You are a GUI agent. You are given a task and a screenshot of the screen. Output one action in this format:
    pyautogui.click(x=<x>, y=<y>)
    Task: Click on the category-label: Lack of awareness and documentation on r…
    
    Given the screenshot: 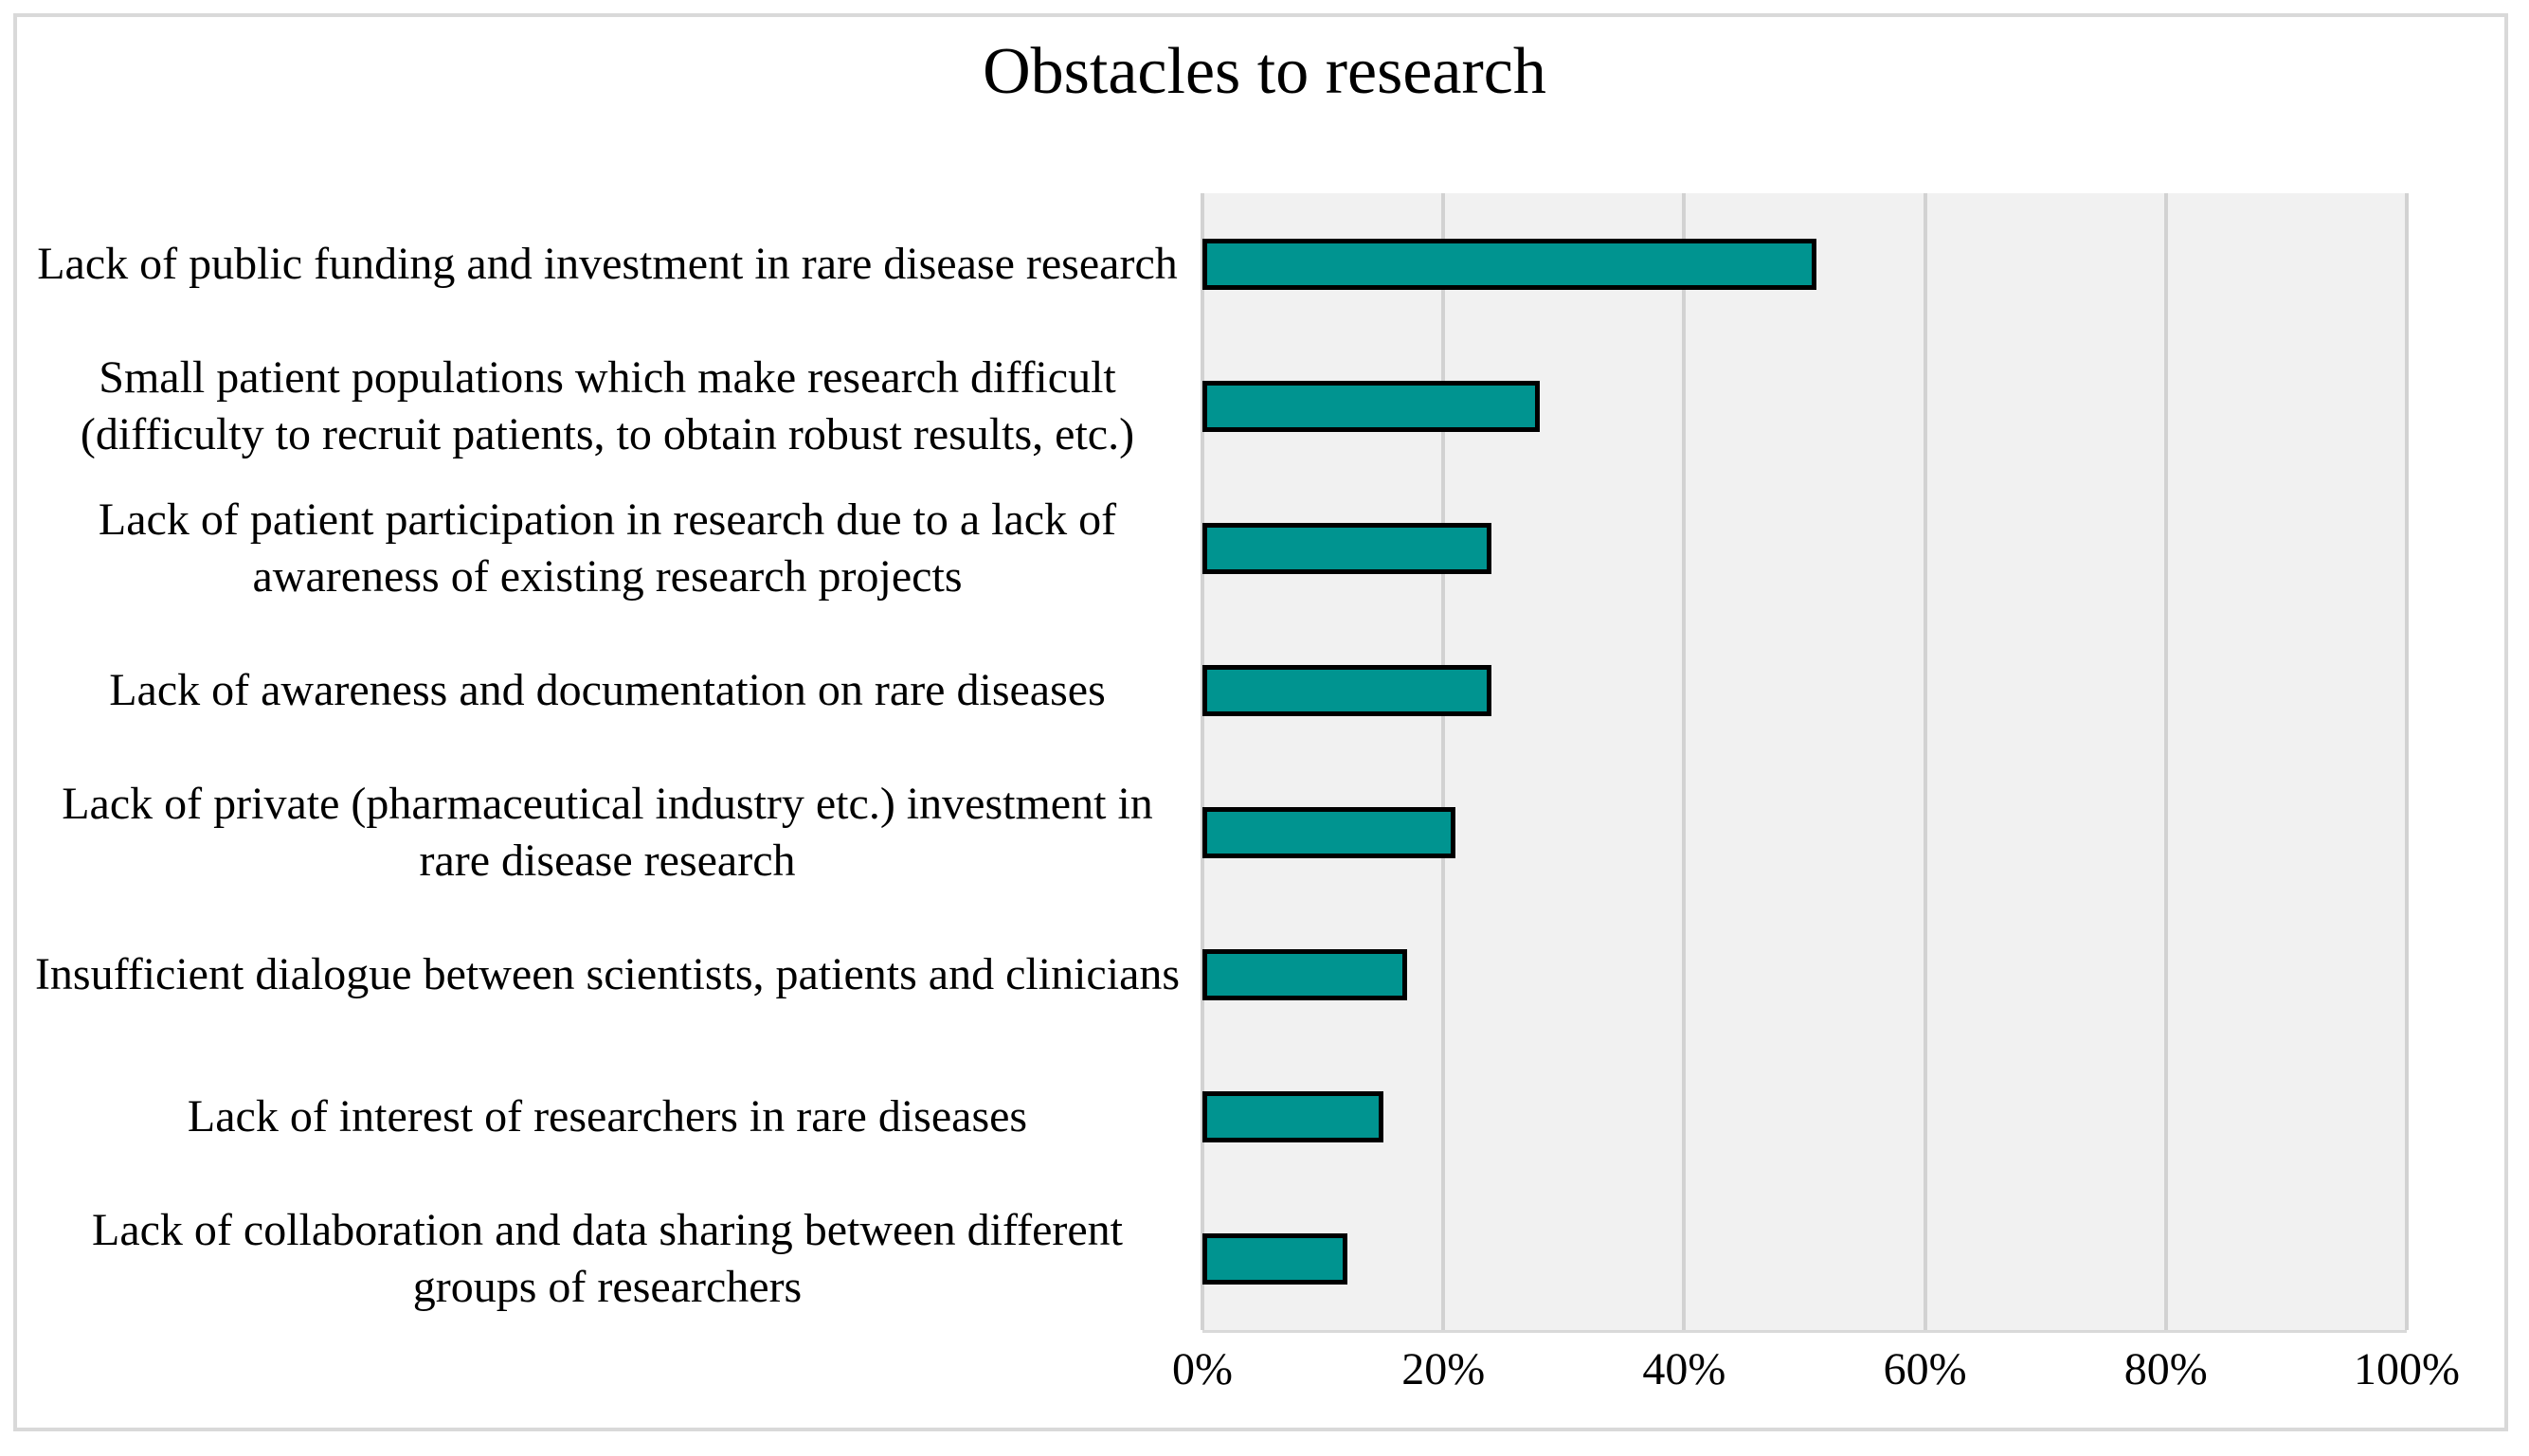 What is the action you would take?
    pyautogui.click(x=607, y=690)
    